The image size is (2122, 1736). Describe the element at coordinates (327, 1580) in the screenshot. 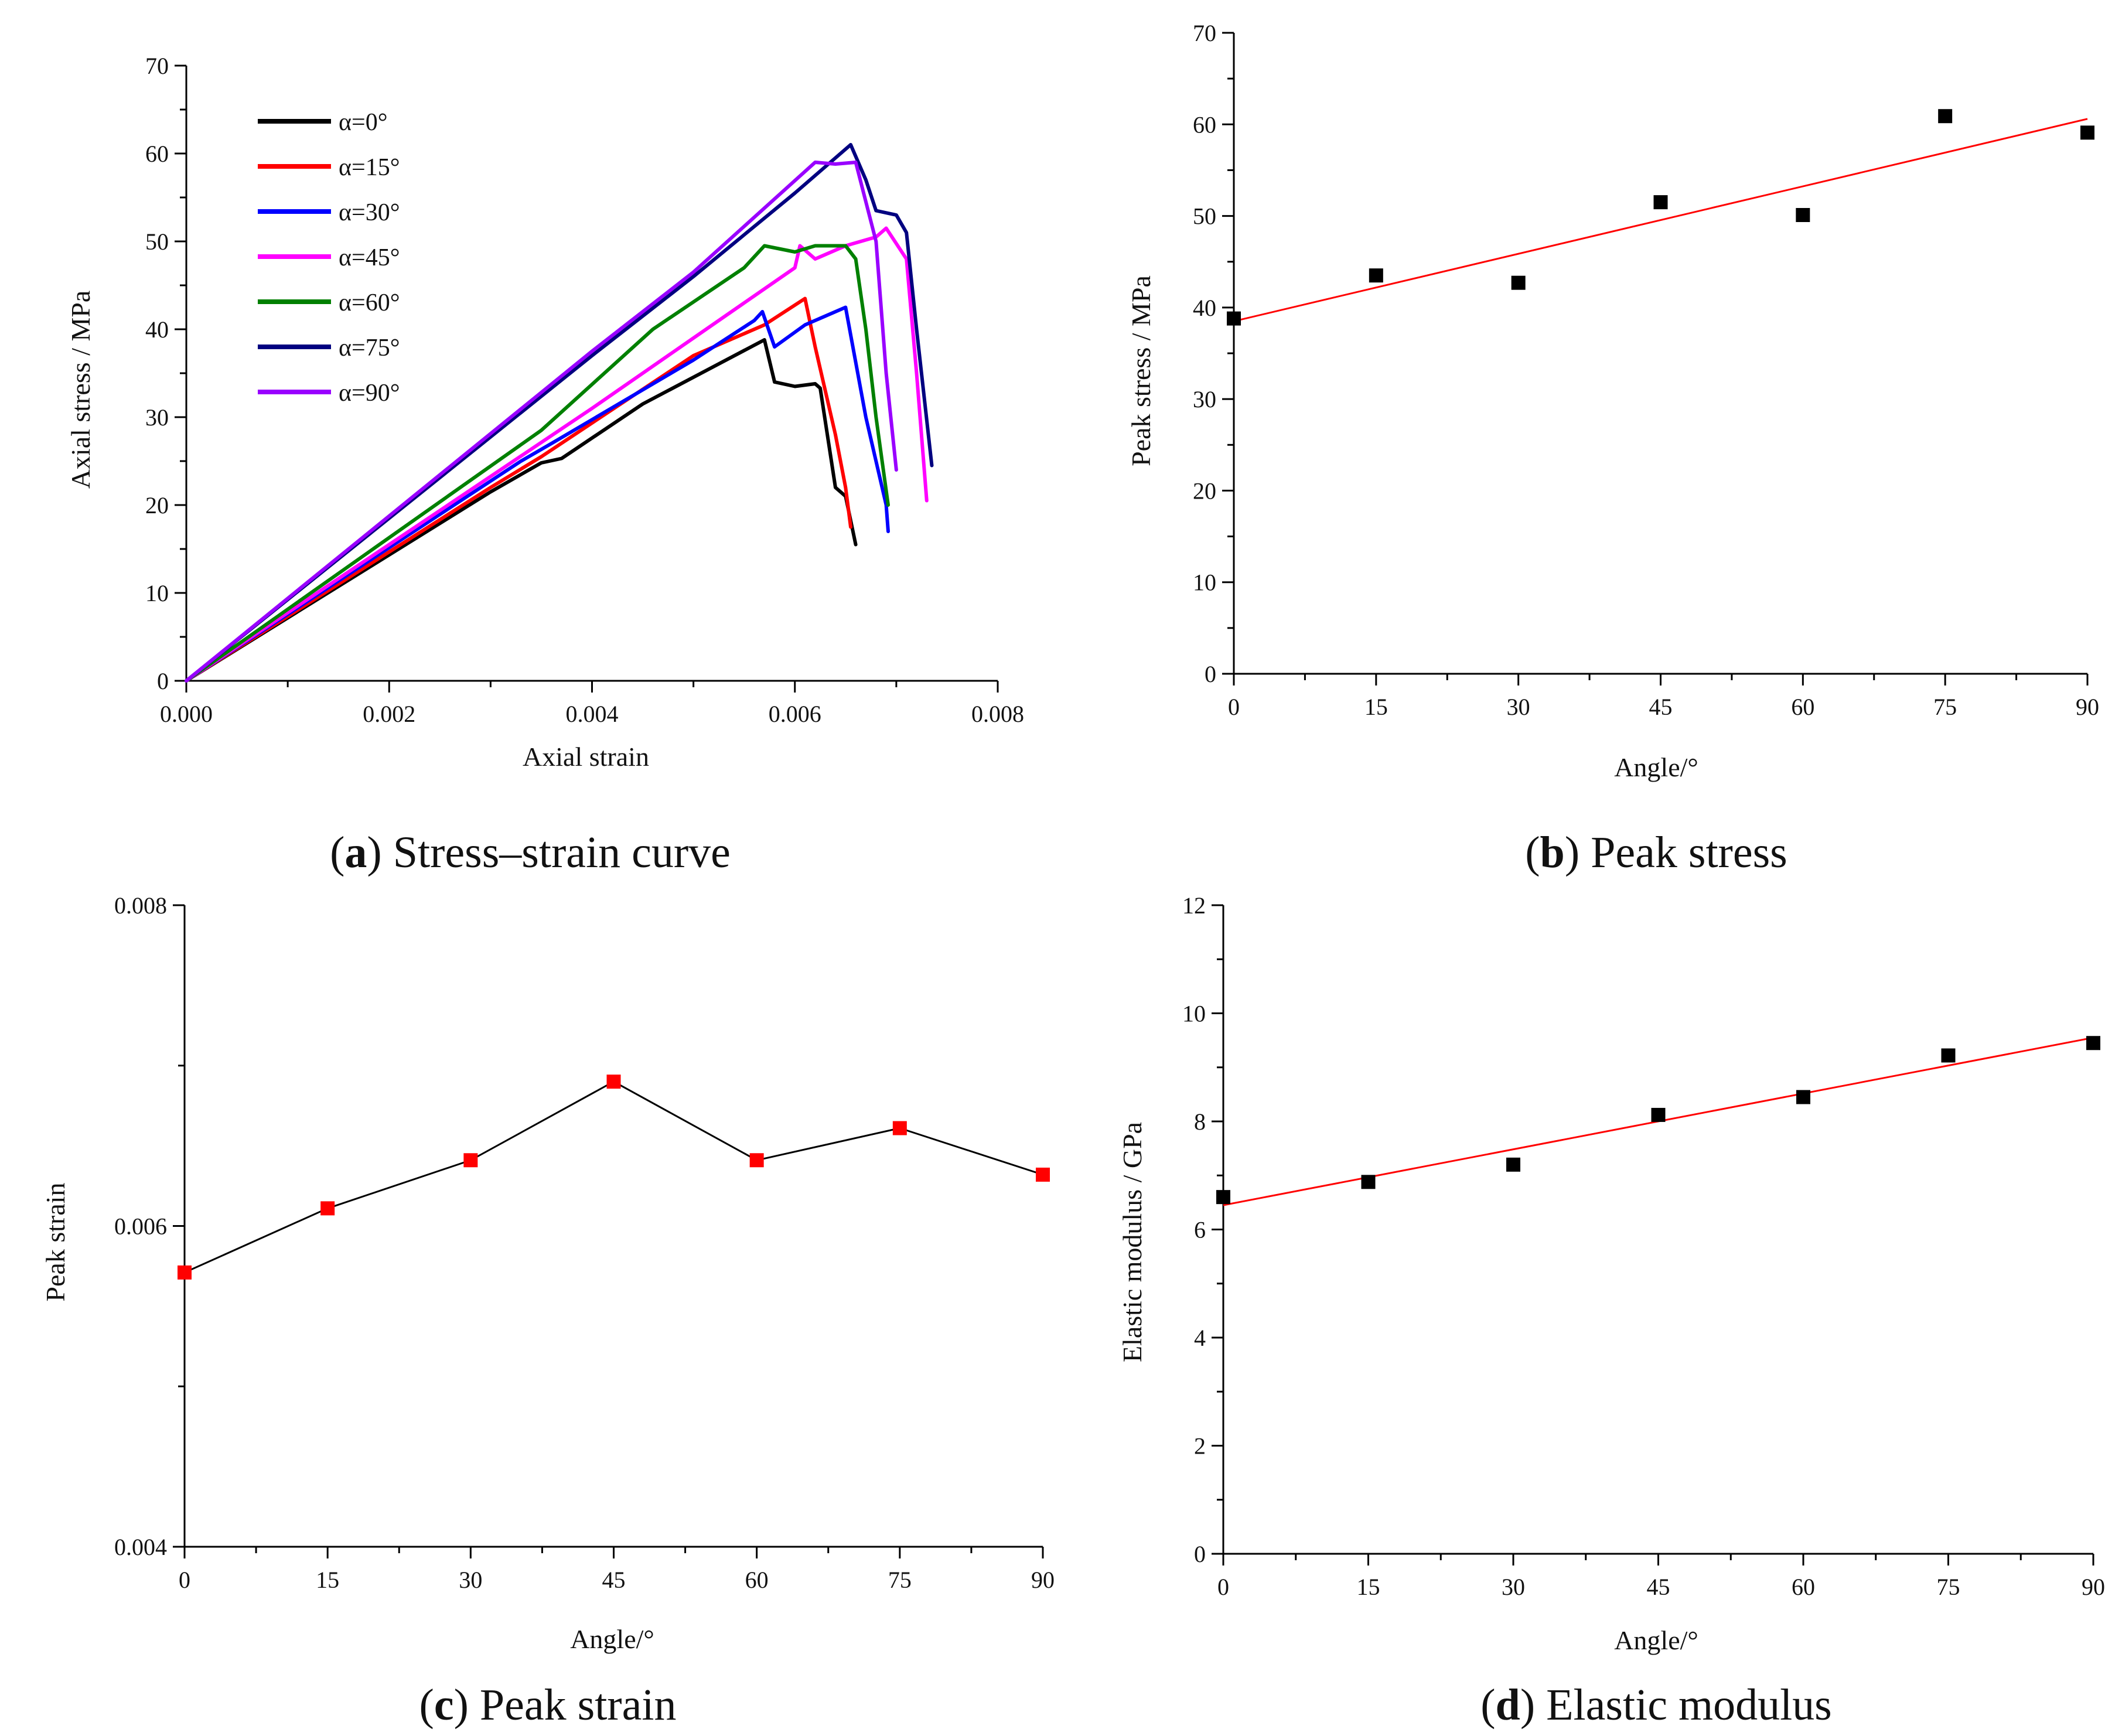

I see `panel-c-x-tick-label: 15` at that location.